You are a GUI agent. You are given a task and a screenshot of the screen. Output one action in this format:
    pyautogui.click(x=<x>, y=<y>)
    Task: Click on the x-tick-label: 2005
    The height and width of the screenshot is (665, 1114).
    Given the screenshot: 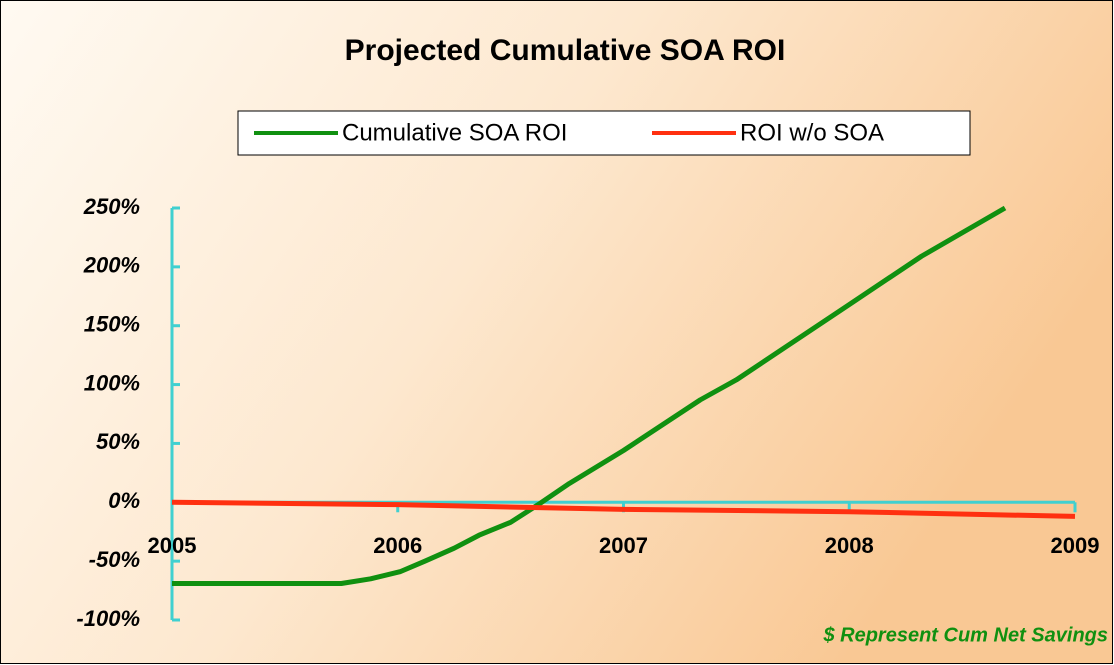 What is the action you would take?
    pyautogui.click(x=172, y=545)
    